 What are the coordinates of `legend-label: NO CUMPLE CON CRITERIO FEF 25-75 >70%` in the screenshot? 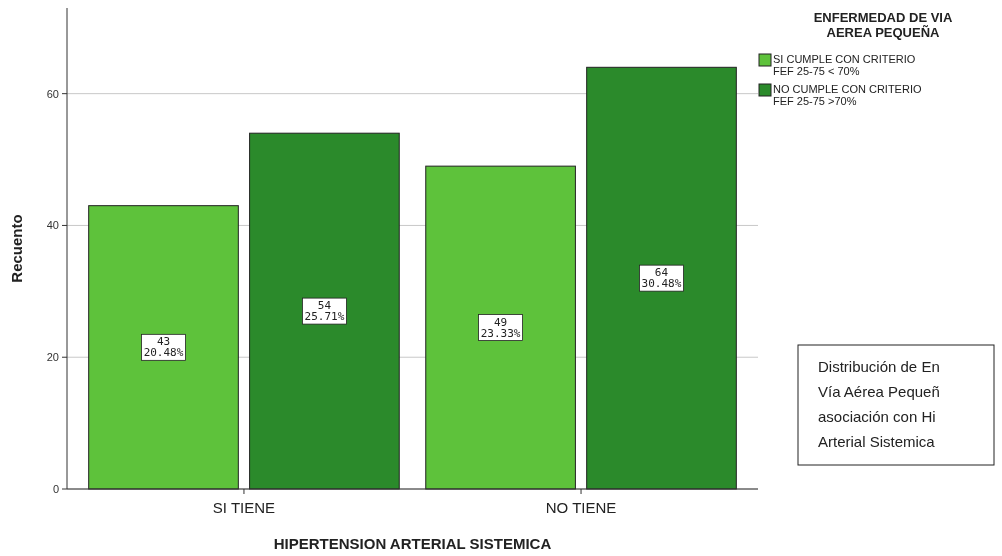 It's located at (847, 95).